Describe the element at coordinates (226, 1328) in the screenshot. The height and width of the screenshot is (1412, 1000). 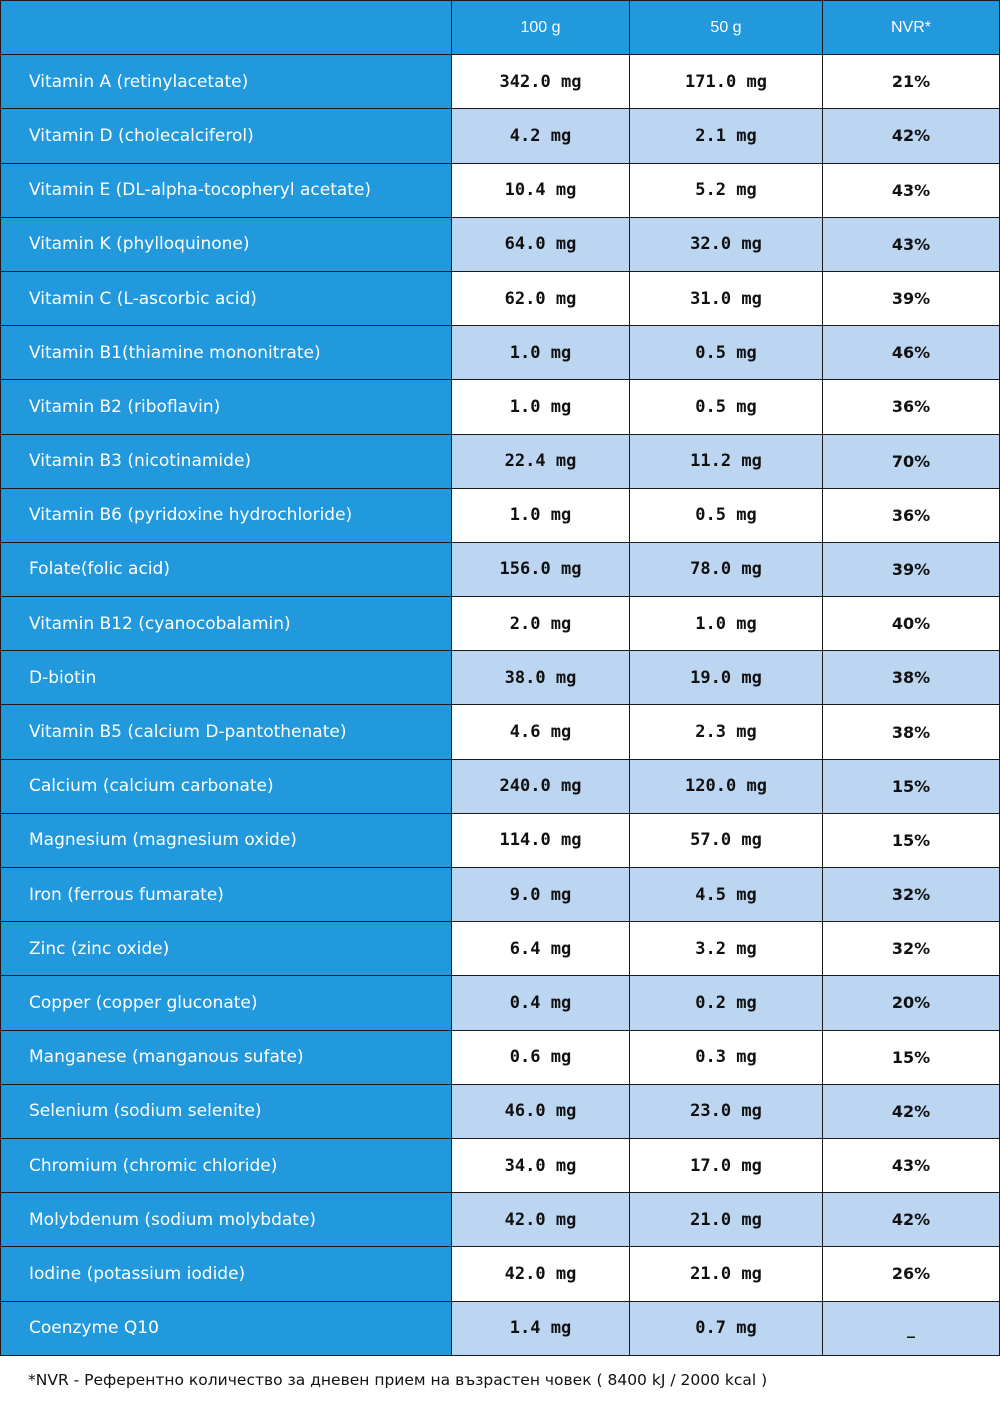
I see `nutrient-name: Coenzyme Q10` at that location.